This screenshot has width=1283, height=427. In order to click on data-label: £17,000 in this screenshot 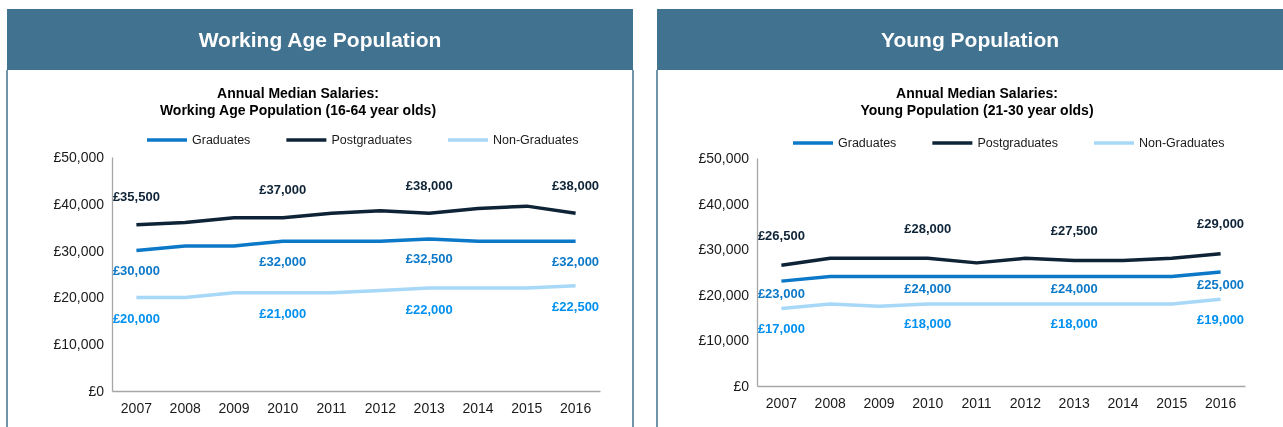, I will do `click(781, 329)`.